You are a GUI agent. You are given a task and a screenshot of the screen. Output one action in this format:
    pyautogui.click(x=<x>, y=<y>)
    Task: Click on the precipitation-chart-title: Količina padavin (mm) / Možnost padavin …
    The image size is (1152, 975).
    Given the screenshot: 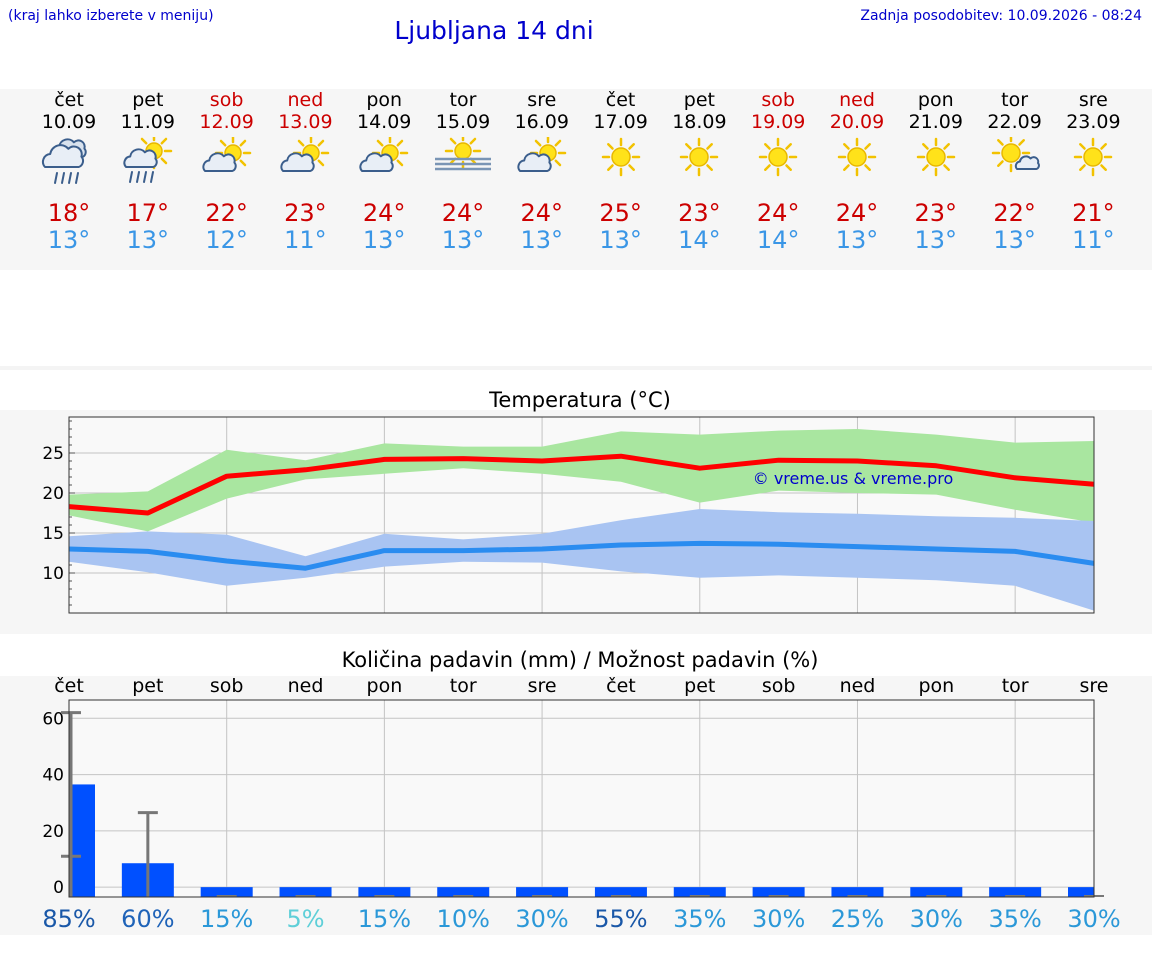 What is the action you would take?
    pyautogui.click(x=580, y=660)
    